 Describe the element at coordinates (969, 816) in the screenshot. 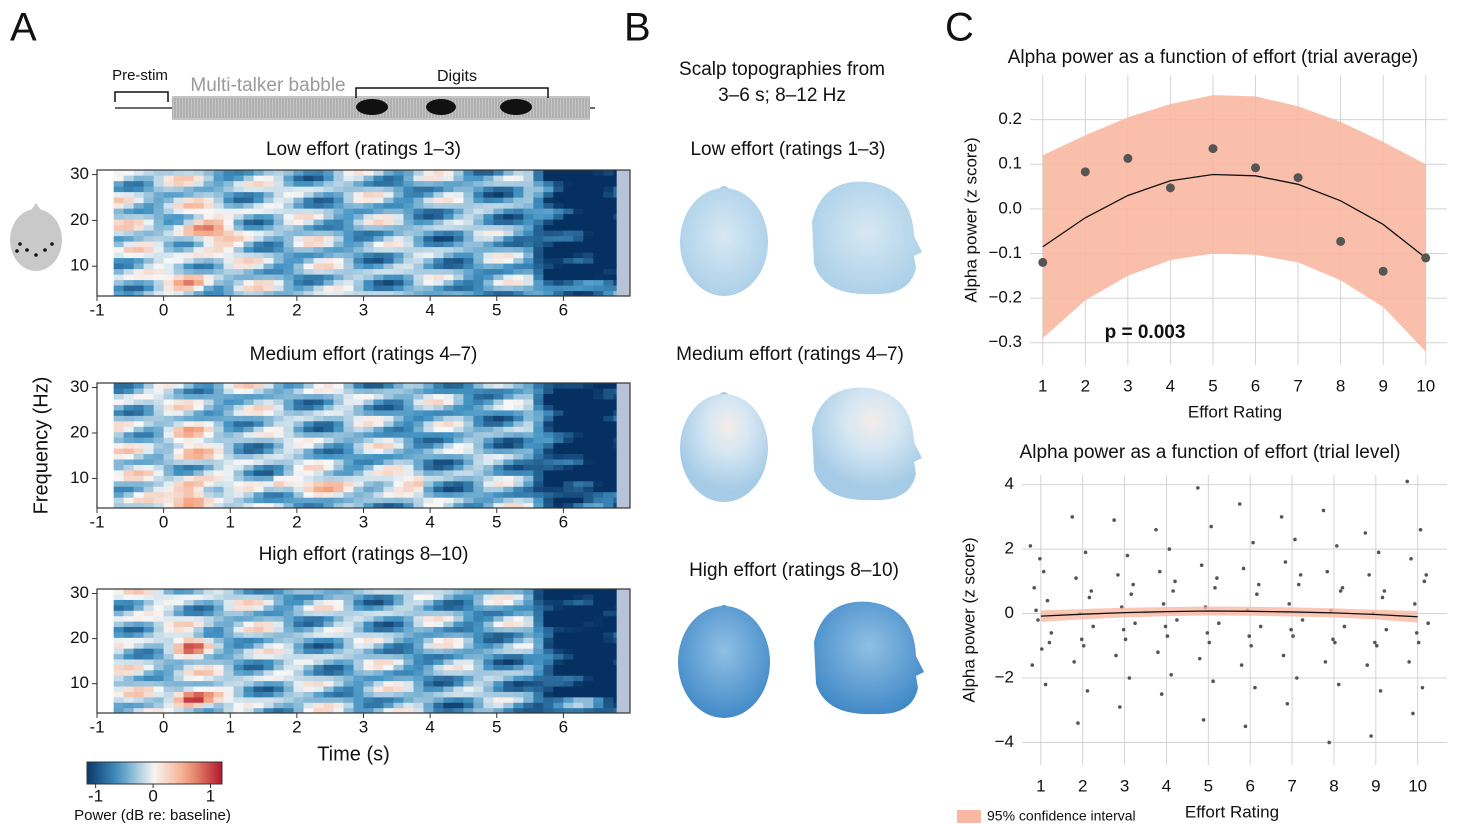

I see `legend-swatch` at that location.